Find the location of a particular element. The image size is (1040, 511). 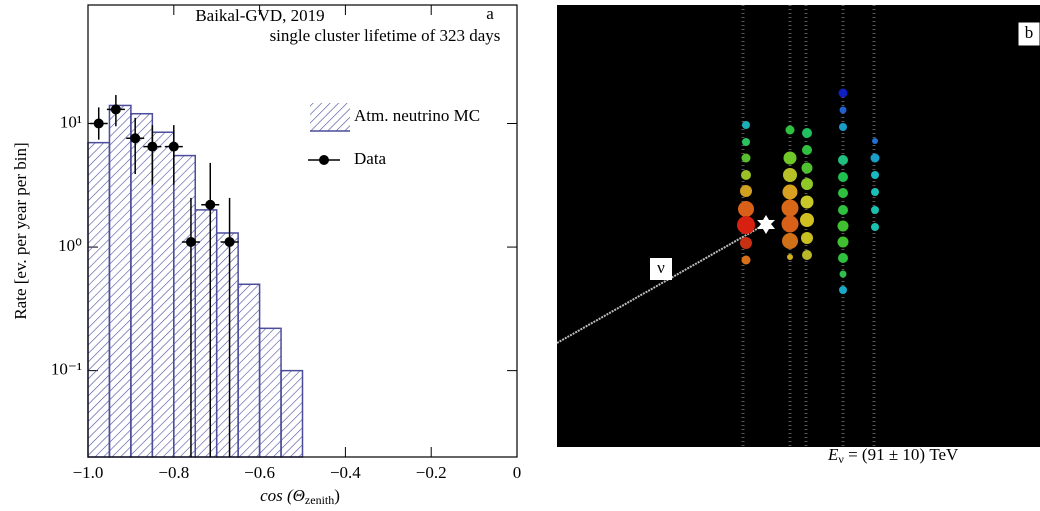

x-tick-label: 0 is located at coordinates (517, 472).